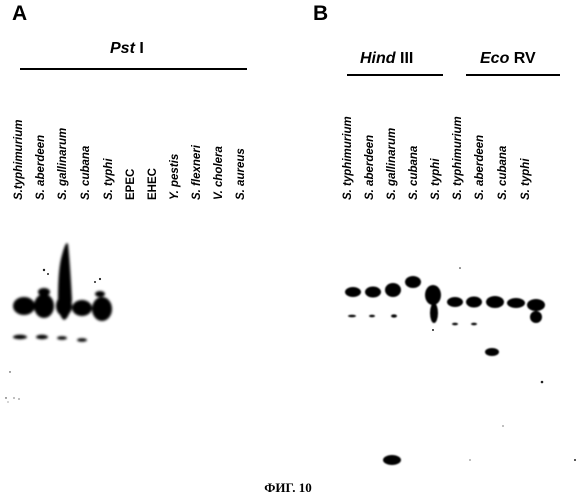  What do you see at coordinates (393, 370) in the screenshot?
I see `panel-b-hind3-bands` at bounding box center [393, 370].